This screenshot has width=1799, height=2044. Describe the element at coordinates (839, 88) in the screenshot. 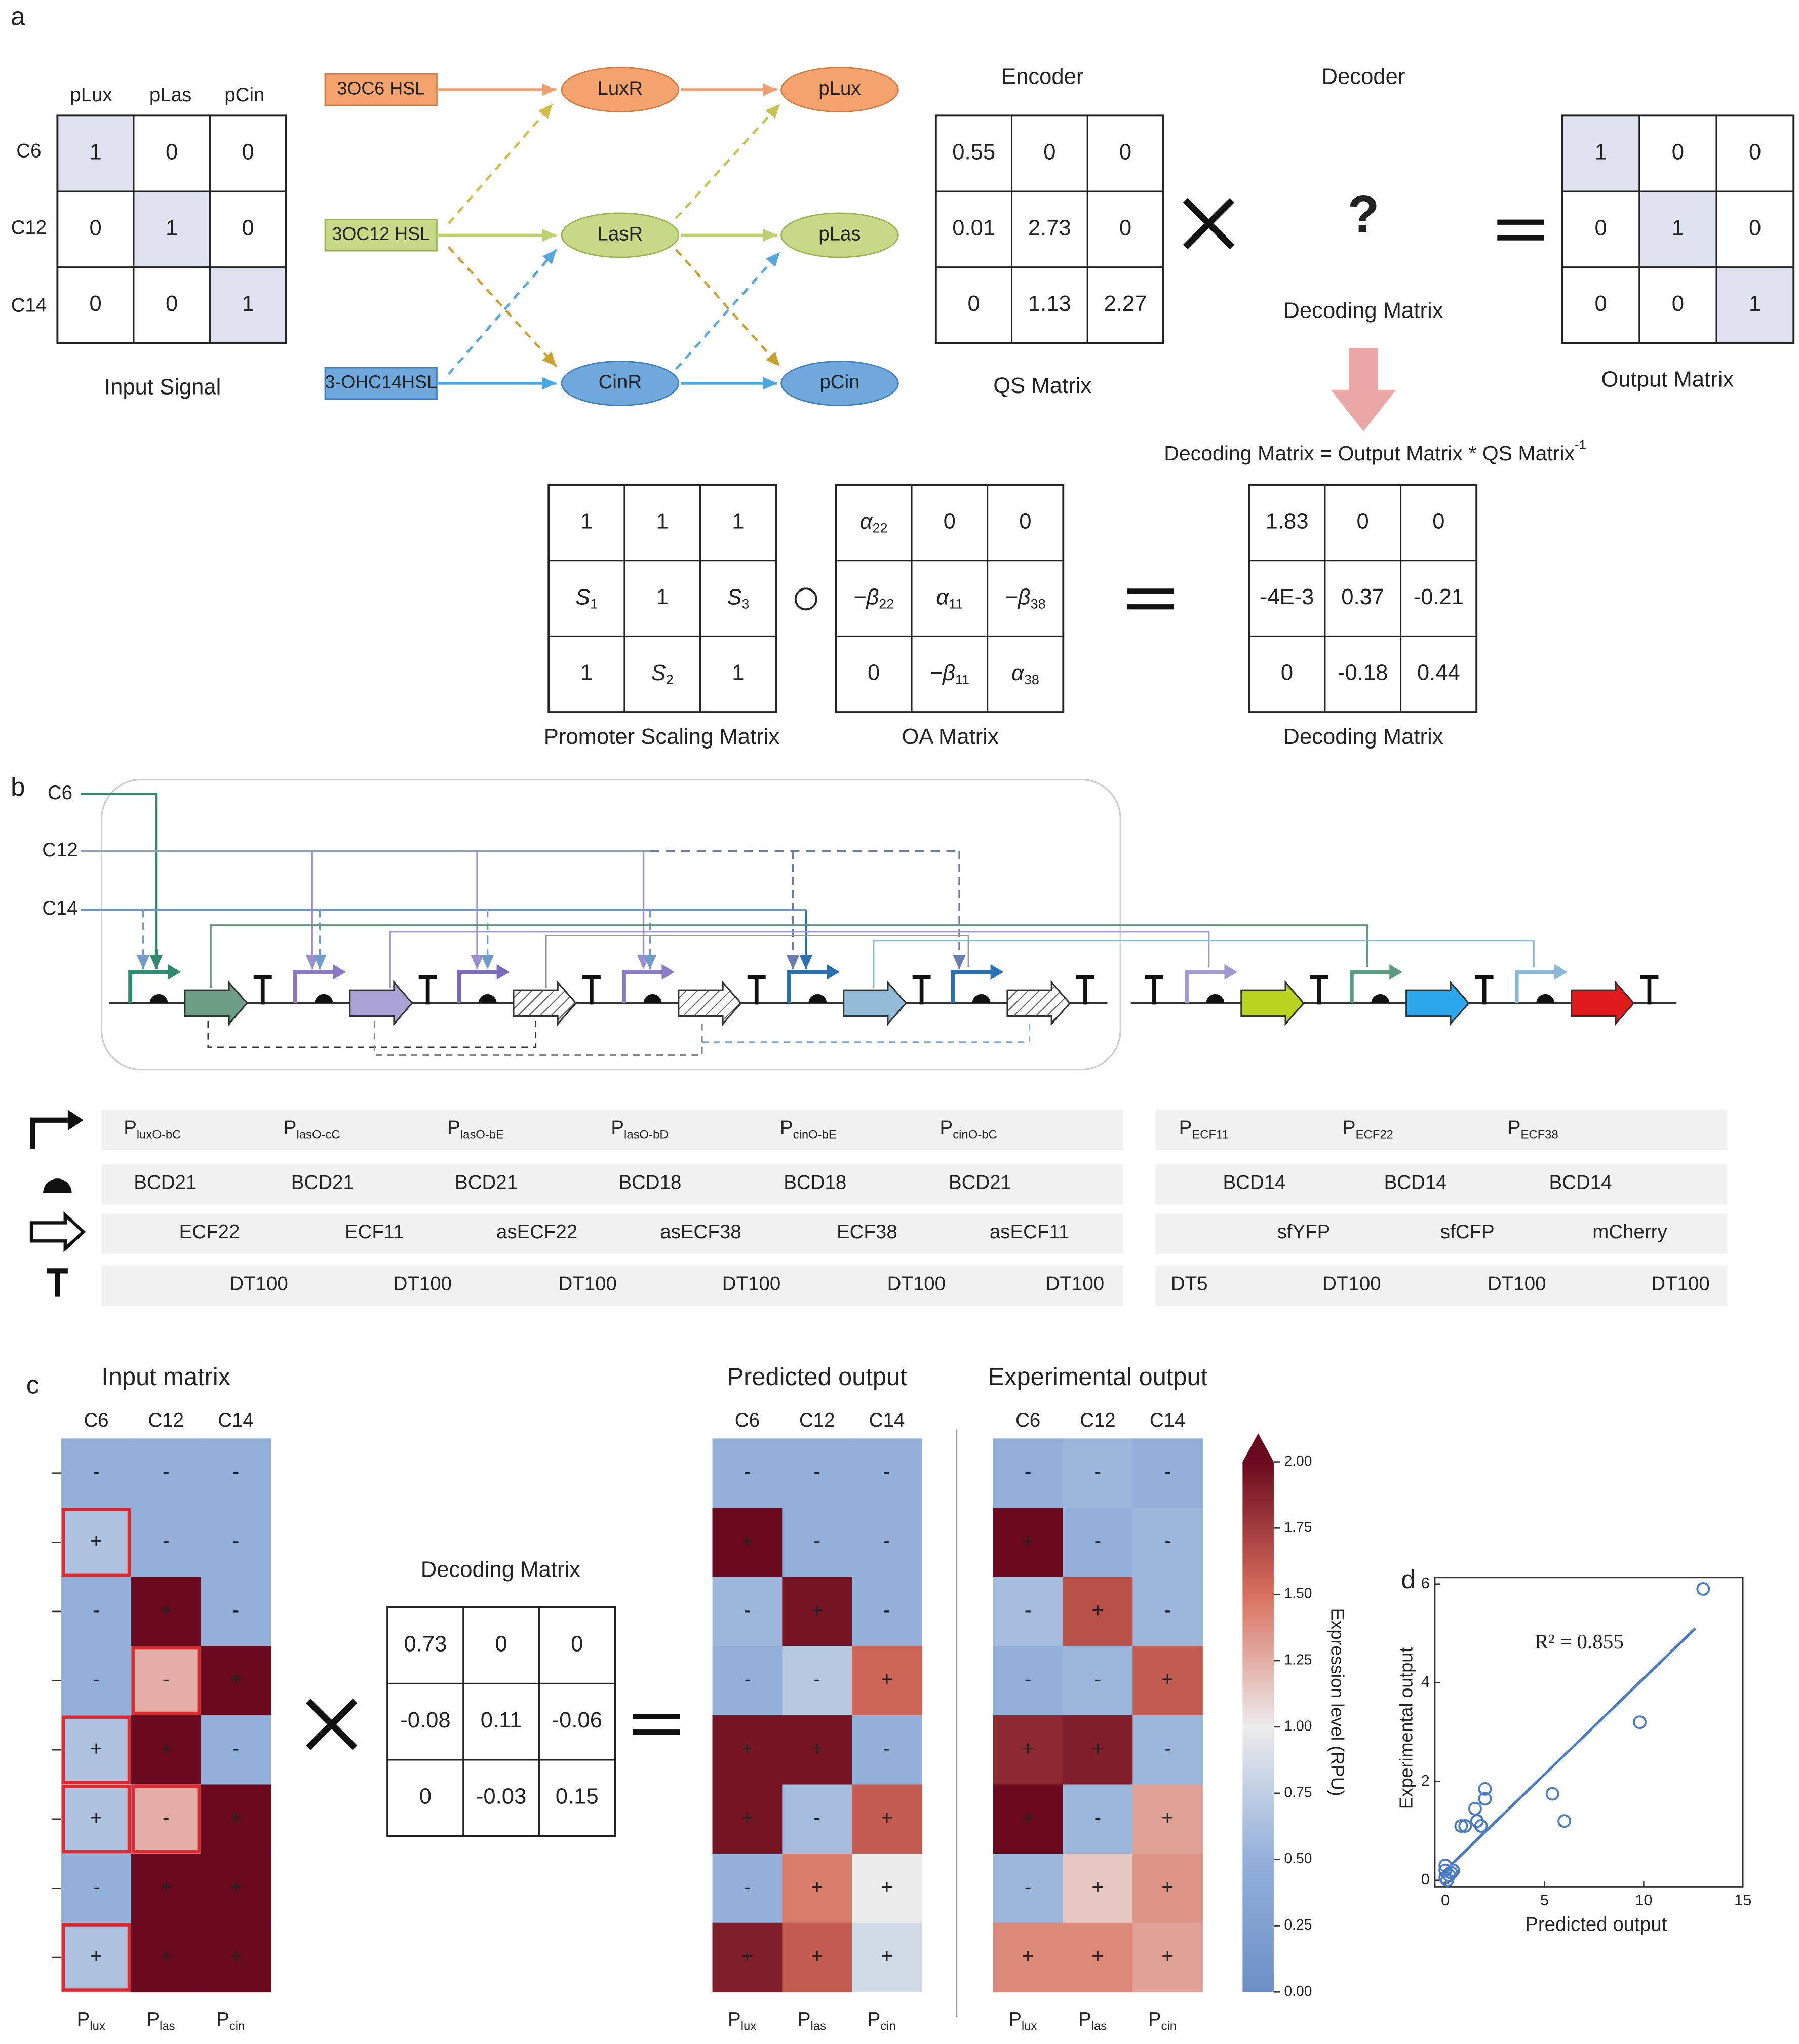

I see `promoter-label: pLux` at that location.